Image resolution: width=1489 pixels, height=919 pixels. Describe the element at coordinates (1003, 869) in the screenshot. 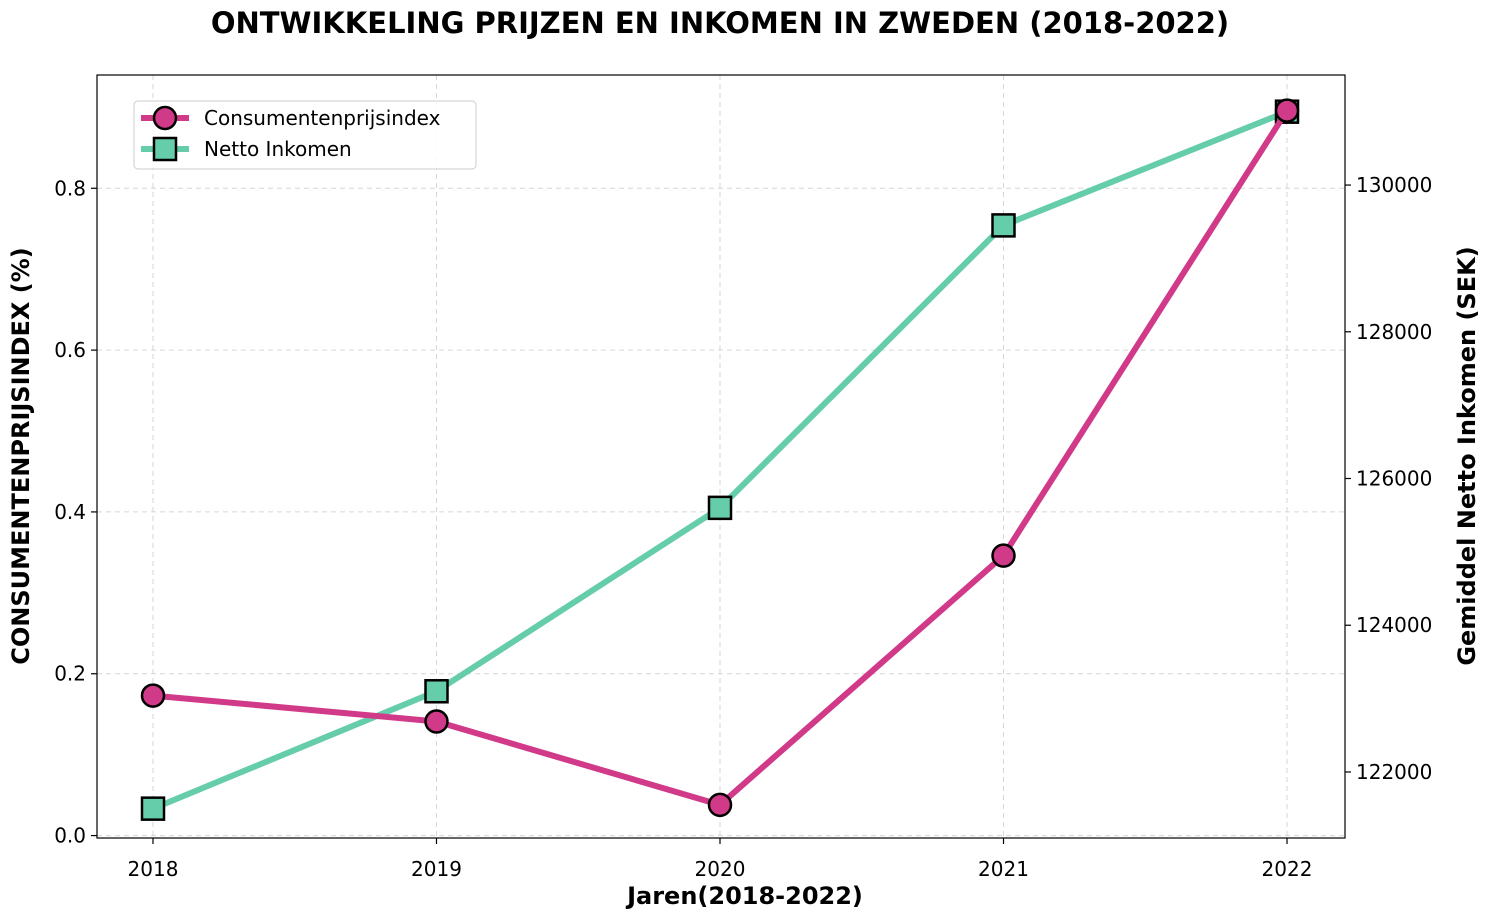

I see `x-tick-label: 2021` at that location.